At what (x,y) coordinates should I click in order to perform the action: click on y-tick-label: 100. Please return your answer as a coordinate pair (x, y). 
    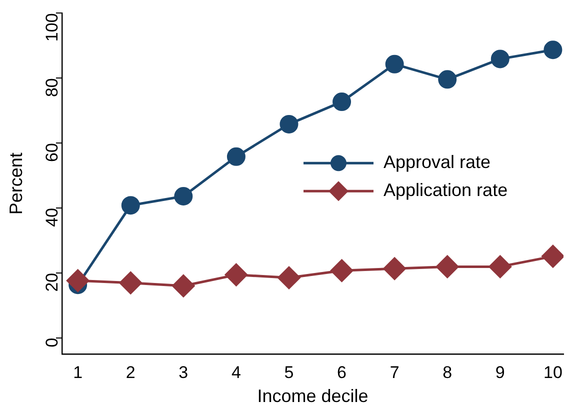
    Looking at the image, I should click on (52, 27).